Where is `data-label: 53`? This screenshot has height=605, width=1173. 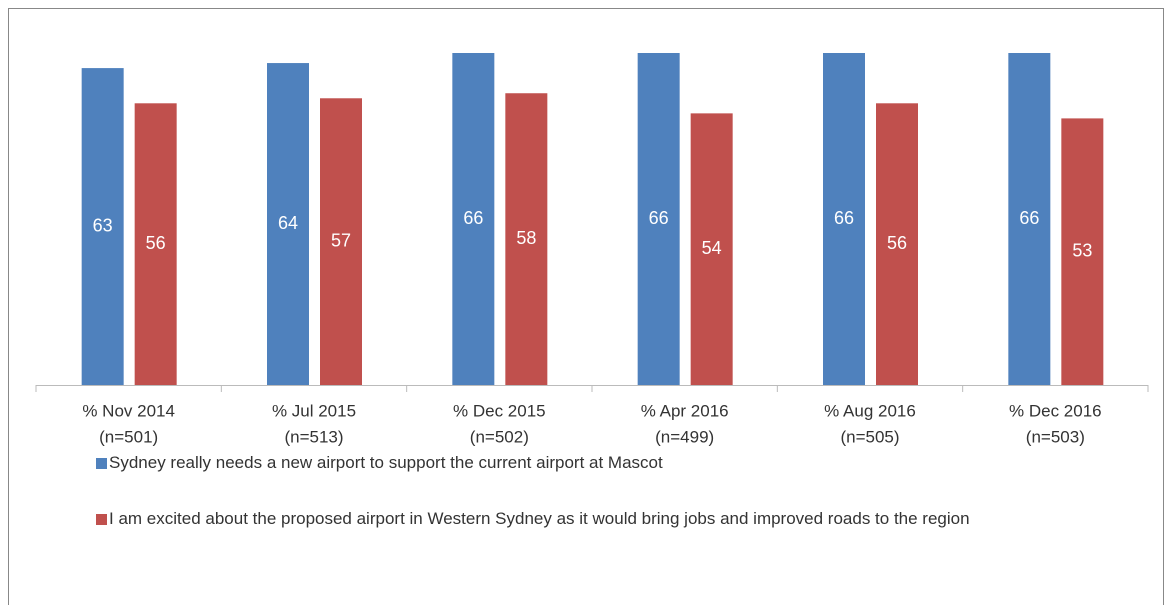 data-label: 53 is located at coordinates (1082, 250).